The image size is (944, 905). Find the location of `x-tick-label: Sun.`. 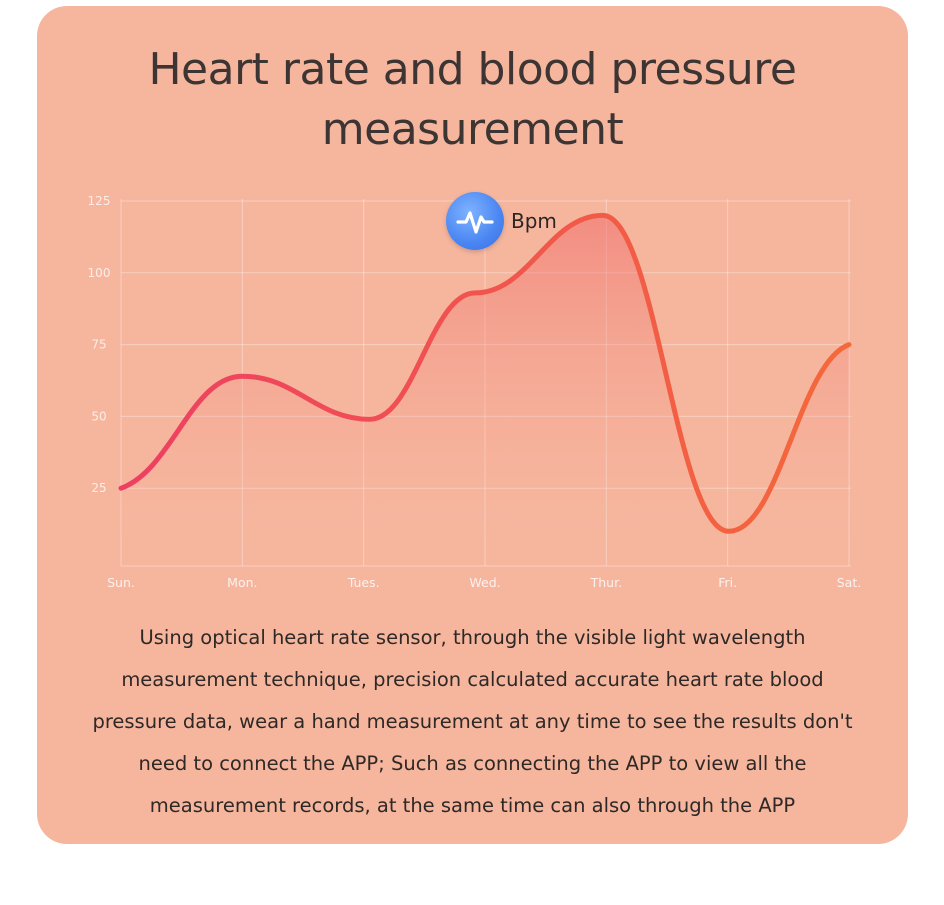

x-tick-label: Sun. is located at coordinates (121, 582).